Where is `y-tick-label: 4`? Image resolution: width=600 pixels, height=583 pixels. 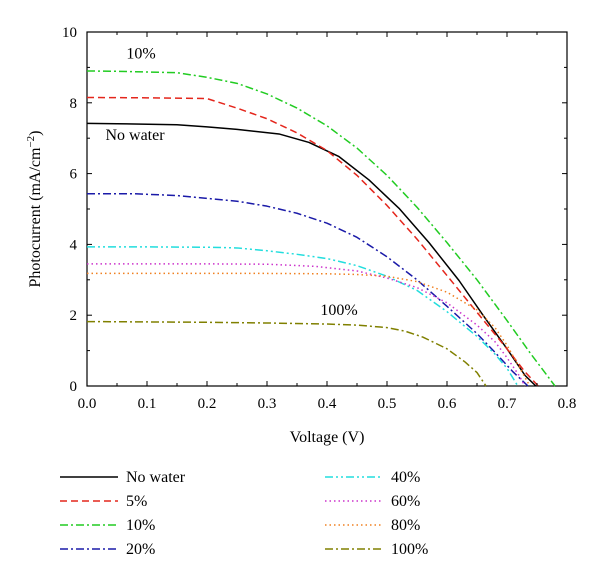
y-tick-label: 4 is located at coordinates (74, 245).